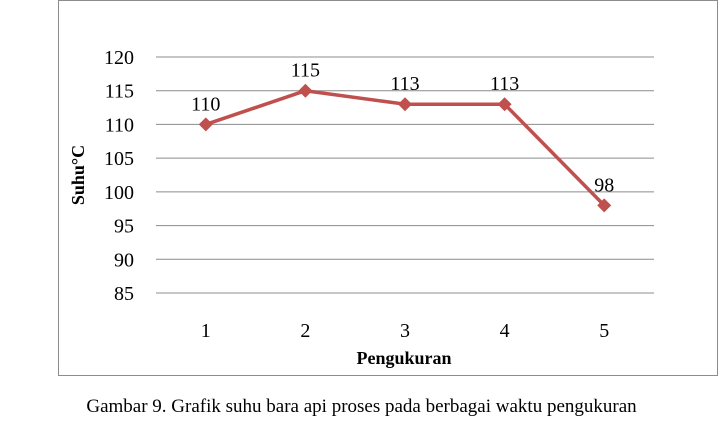 This screenshot has height=424, width=723. What do you see at coordinates (604, 185) in the screenshot?
I see `data-label: 98` at bounding box center [604, 185].